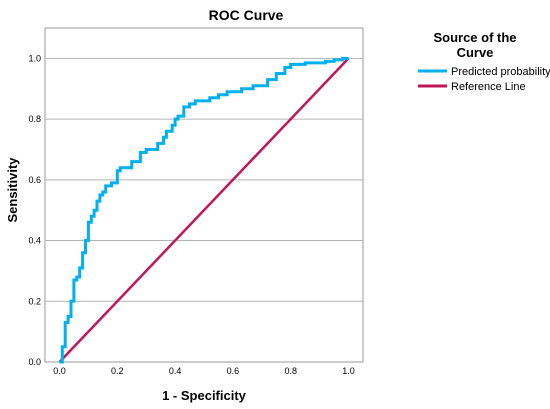 The image size is (550, 409). I want to click on y-tick-label: 0.0, so click(34, 362).